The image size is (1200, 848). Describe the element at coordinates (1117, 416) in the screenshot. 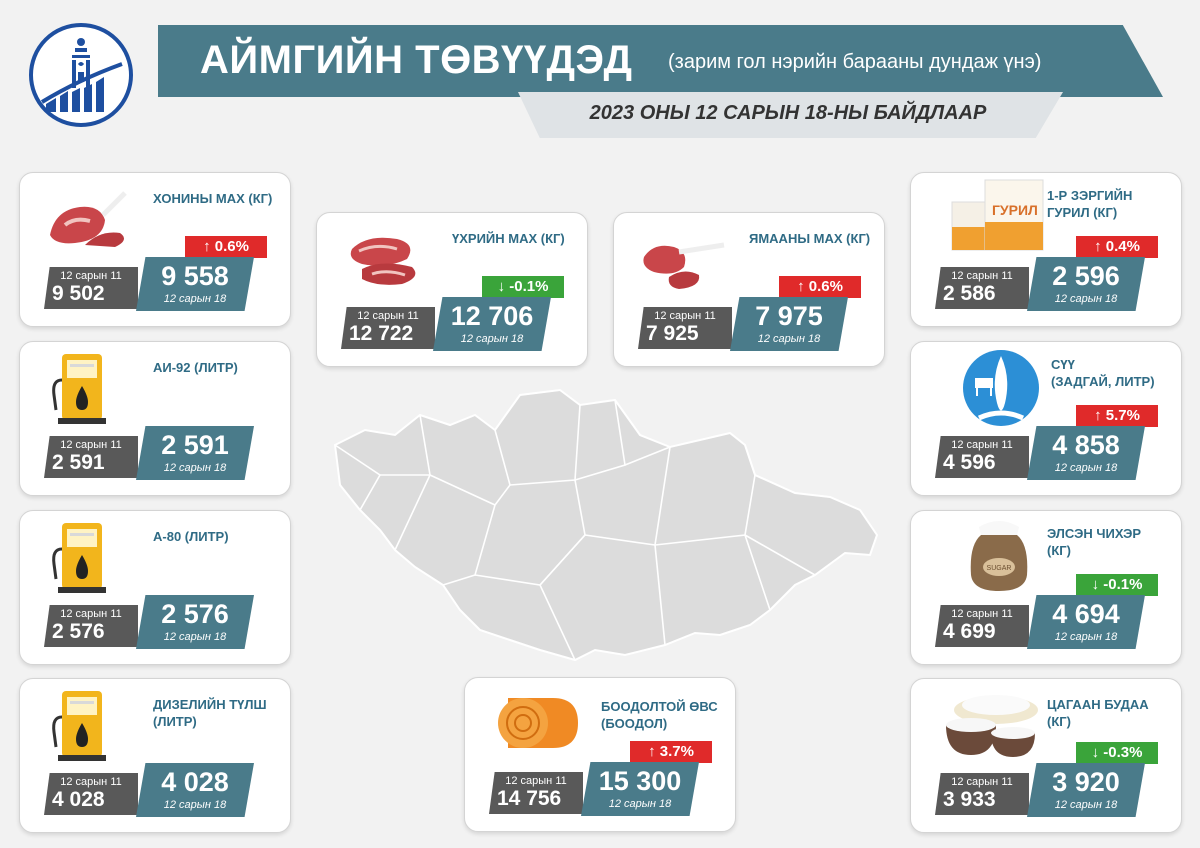

I see `price-change-badge: ↑ 5.7%` at that location.